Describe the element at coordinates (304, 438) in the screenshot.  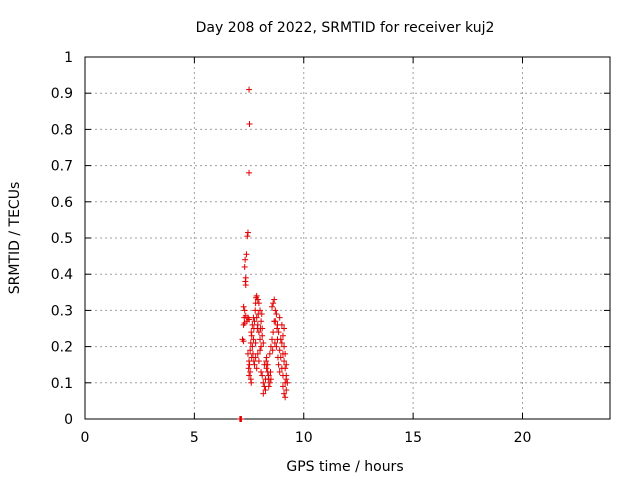
I see `x-tick-label: 10` at that location.